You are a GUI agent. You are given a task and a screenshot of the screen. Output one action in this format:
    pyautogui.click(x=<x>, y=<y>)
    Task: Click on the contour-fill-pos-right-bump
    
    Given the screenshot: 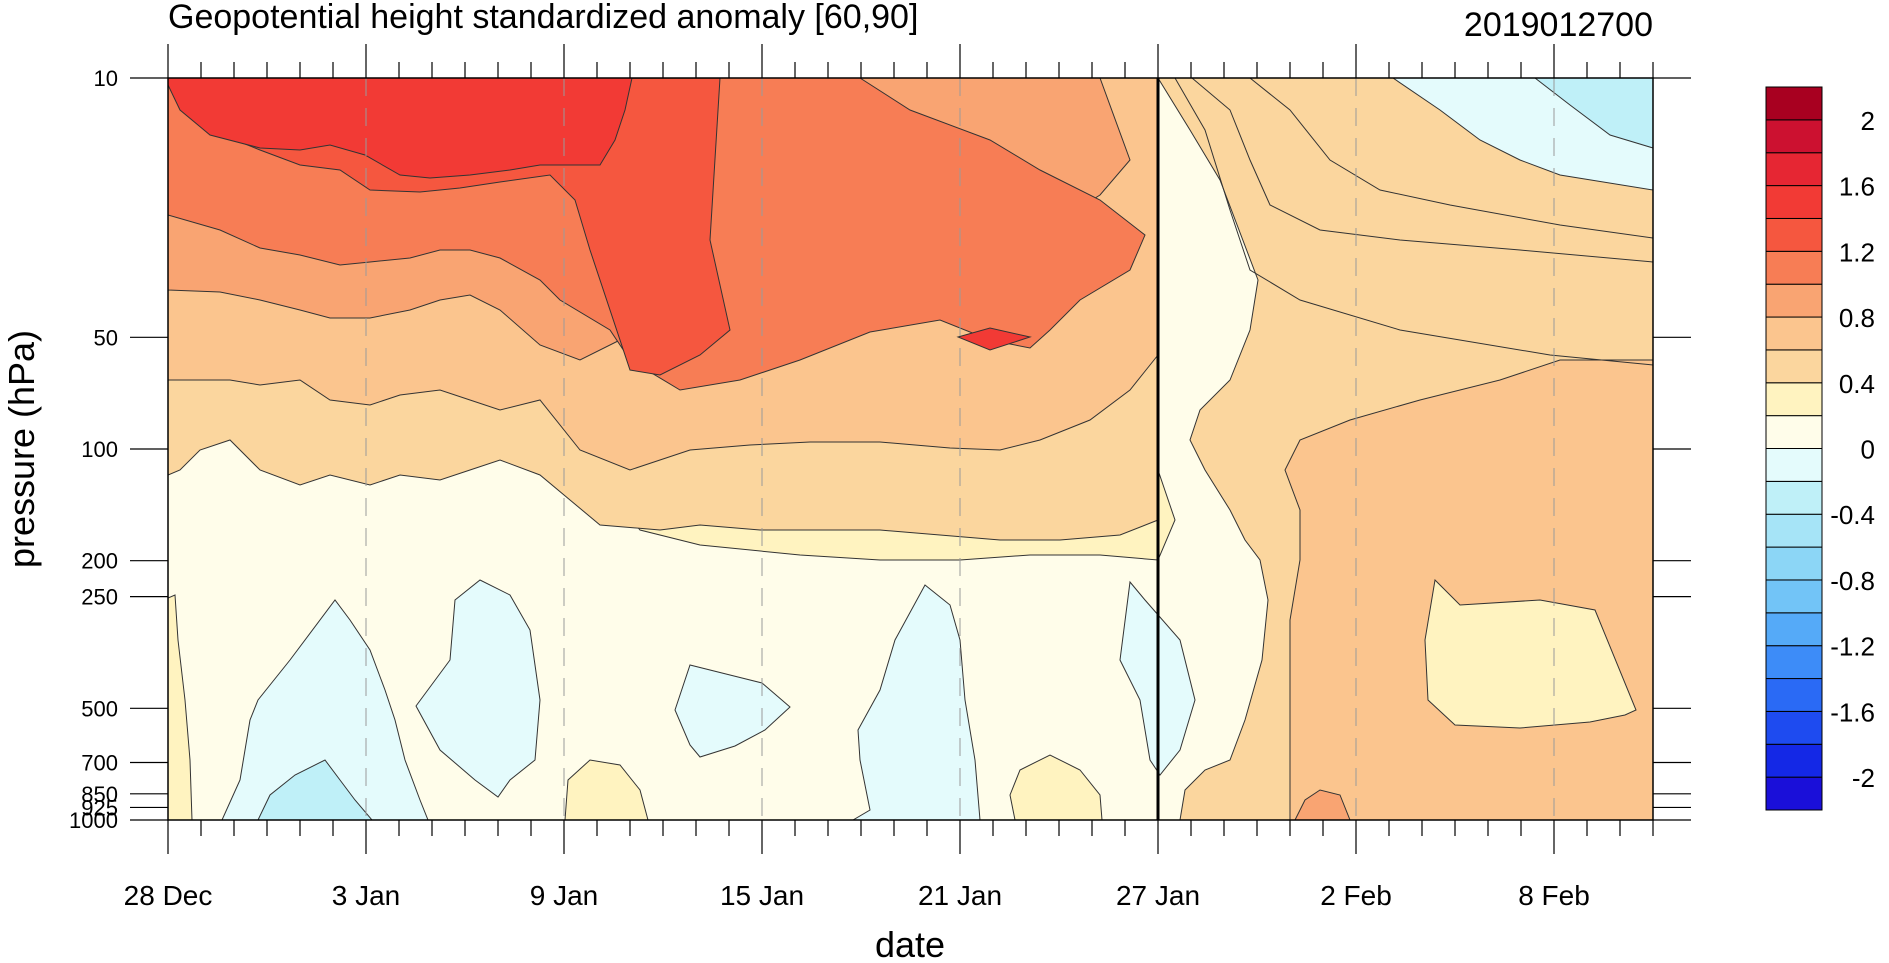 What is the action you would take?
    pyautogui.click(x=1322, y=804)
    